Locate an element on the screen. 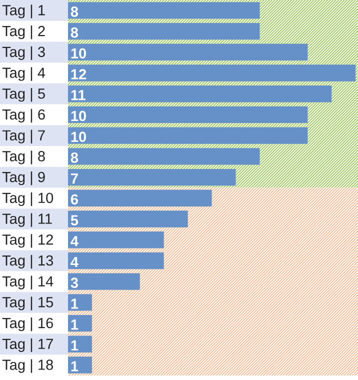 This screenshot has height=380, width=358. y-tick-label: Tag | 14 is located at coordinates (28, 283).